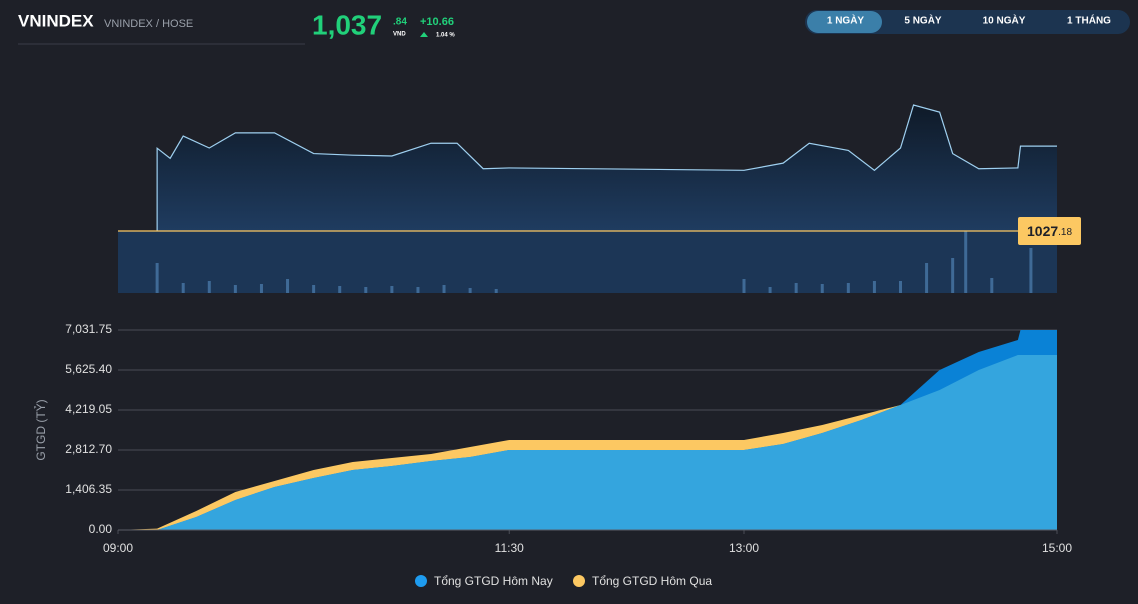 The height and width of the screenshot is (604, 1138). I want to click on y-axis-label: GTGD (TỶ), so click(40, 429).